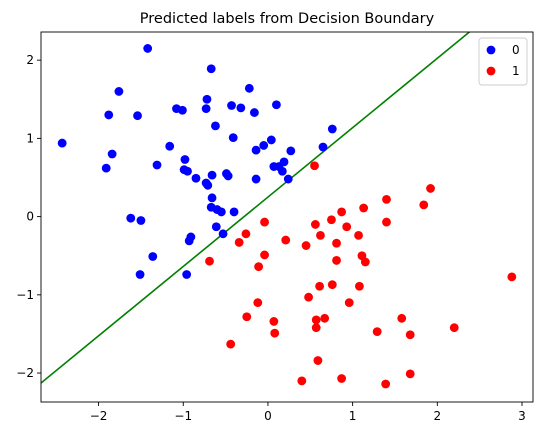 The height and width of the screenshot is (439, 546). I want to click on y-tick-label: 1, so click(30, 138).